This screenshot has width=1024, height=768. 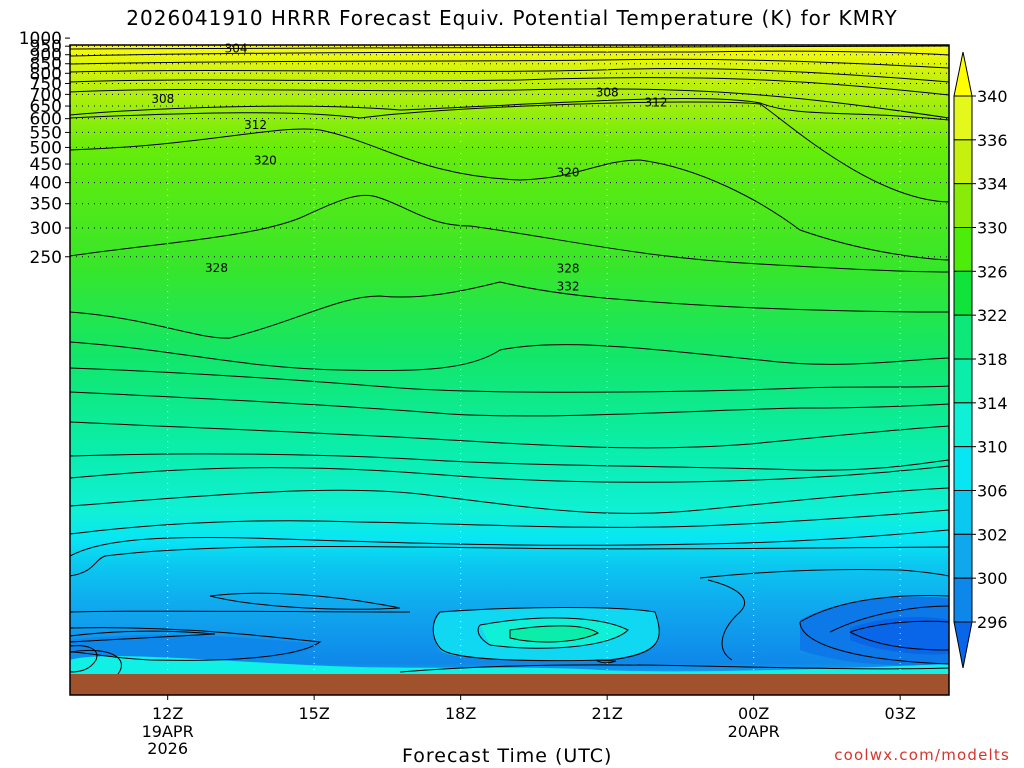 What do you see at coordinates (992, 534) in the screenshot?
I see `colorbar-label: 302` at bounding box center [992, 534].